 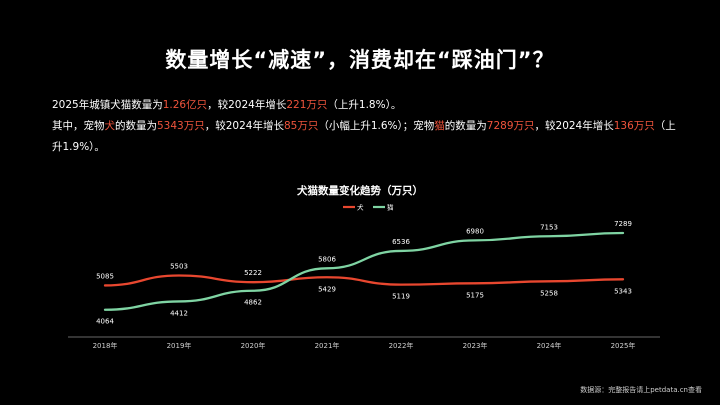 I want to click on data-label-dog: 5222, so click(x=253, y=273).